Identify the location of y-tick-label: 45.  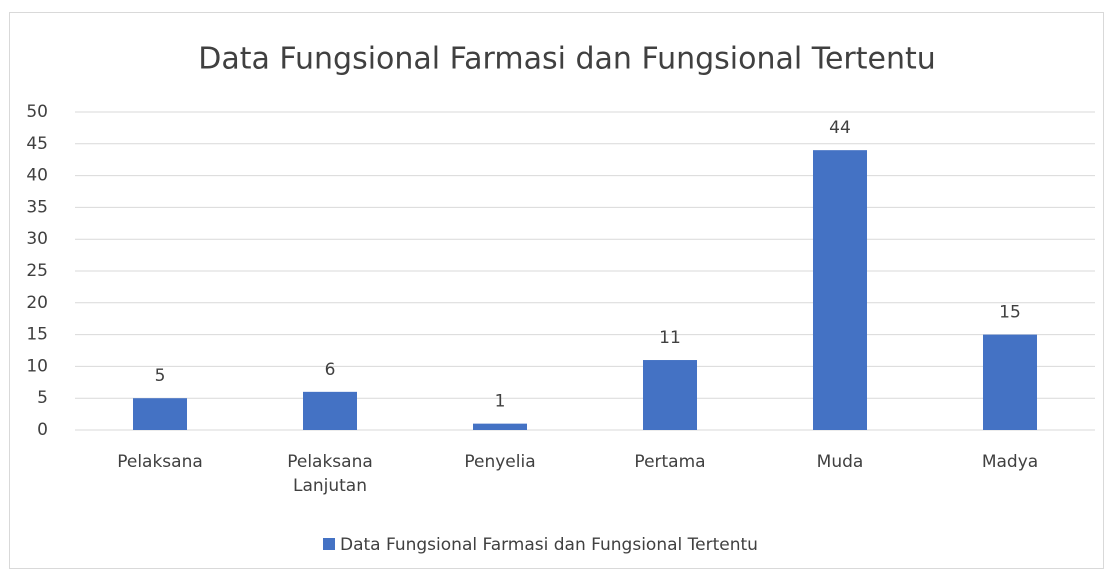
(37, 144).